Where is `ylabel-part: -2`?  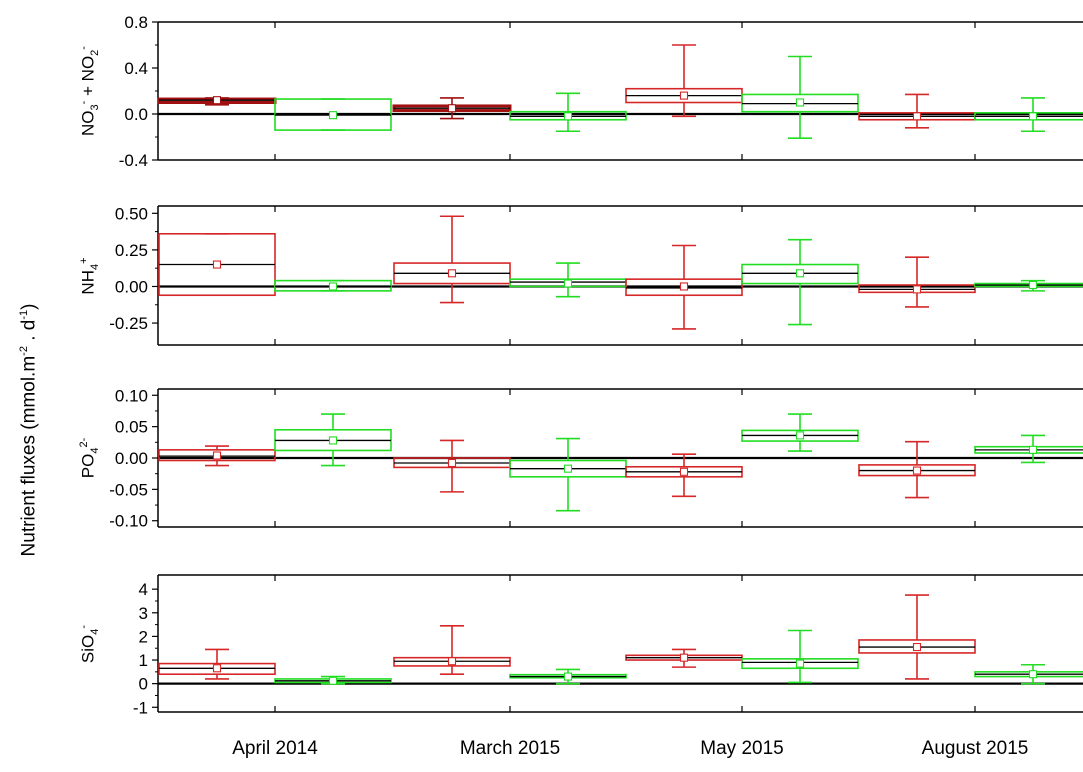 ylabel-part: -2 is located at coordinates (24, 351).